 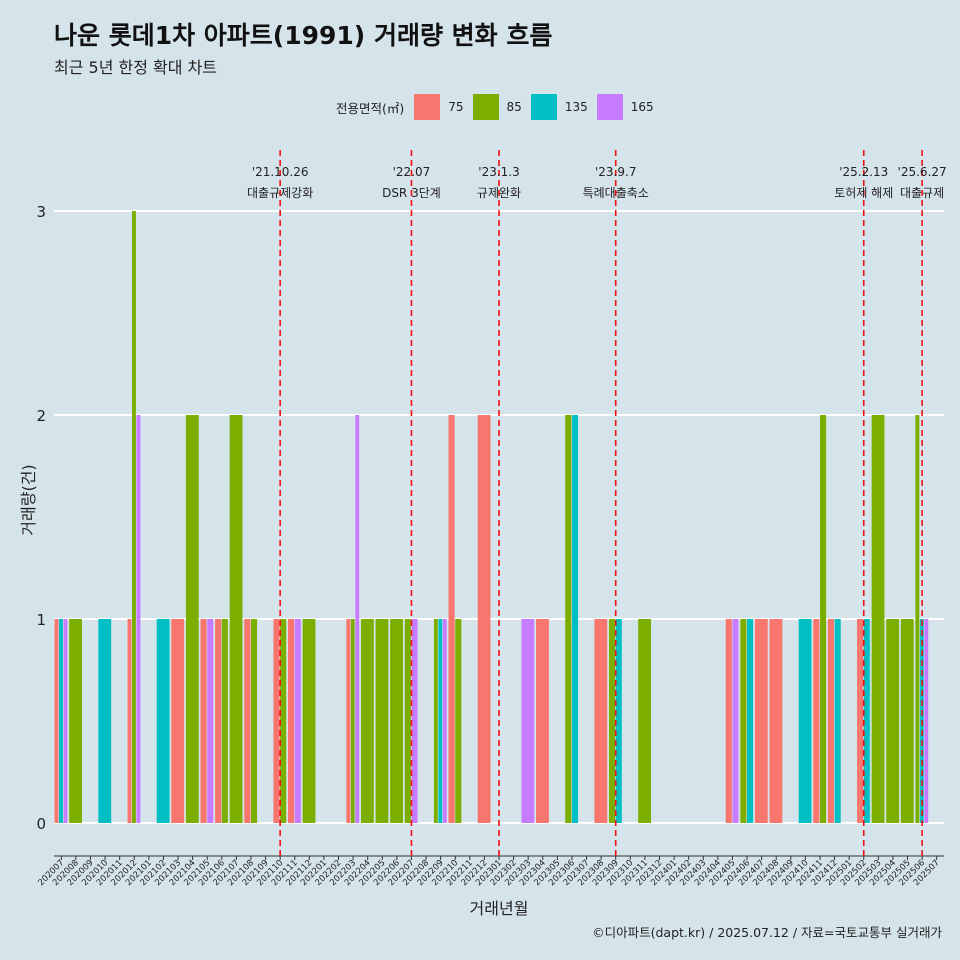 I want to click on y-tick-label: 0, so click(x=41, y=824).